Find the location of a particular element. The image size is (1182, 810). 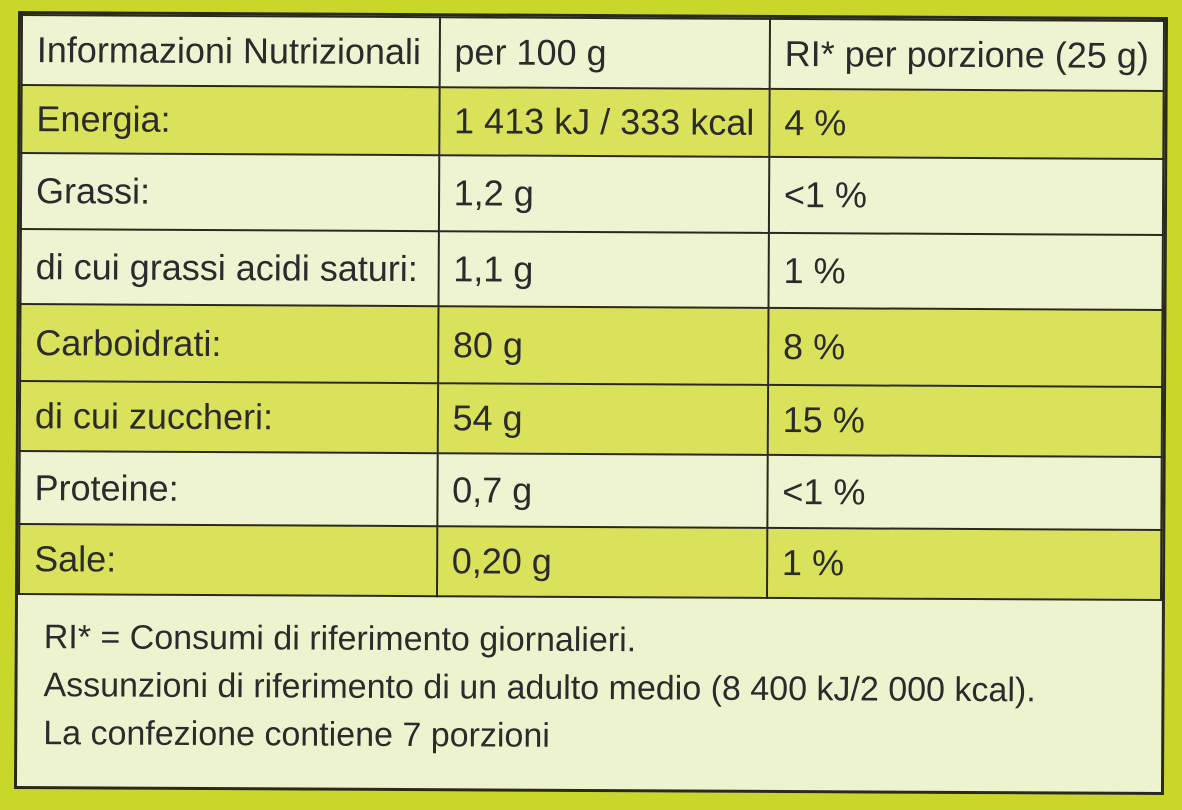

header-cell: Informazioni Nutrizionali is located at coordinates (230, 51).